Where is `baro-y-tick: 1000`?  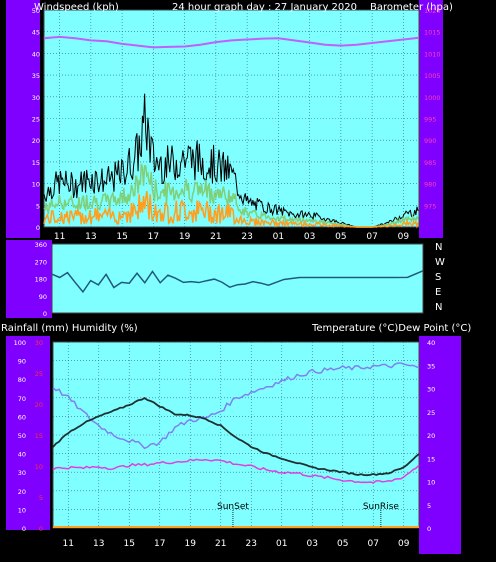 baro-y-tick: 1000 is located at coordinates (432, 98).